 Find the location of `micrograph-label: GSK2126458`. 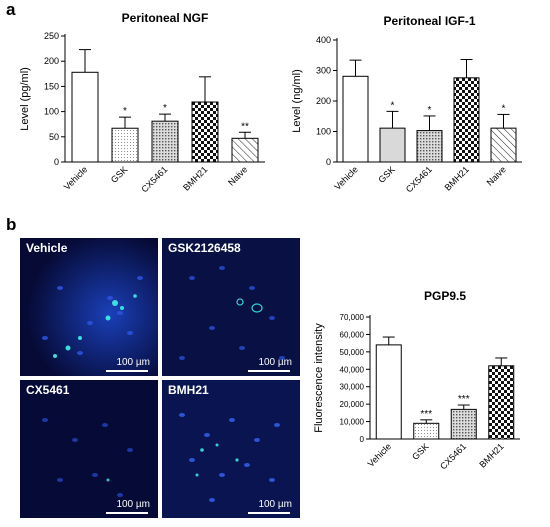

micrograph-label: GSK2126458 is located at coordinates (204, 248).